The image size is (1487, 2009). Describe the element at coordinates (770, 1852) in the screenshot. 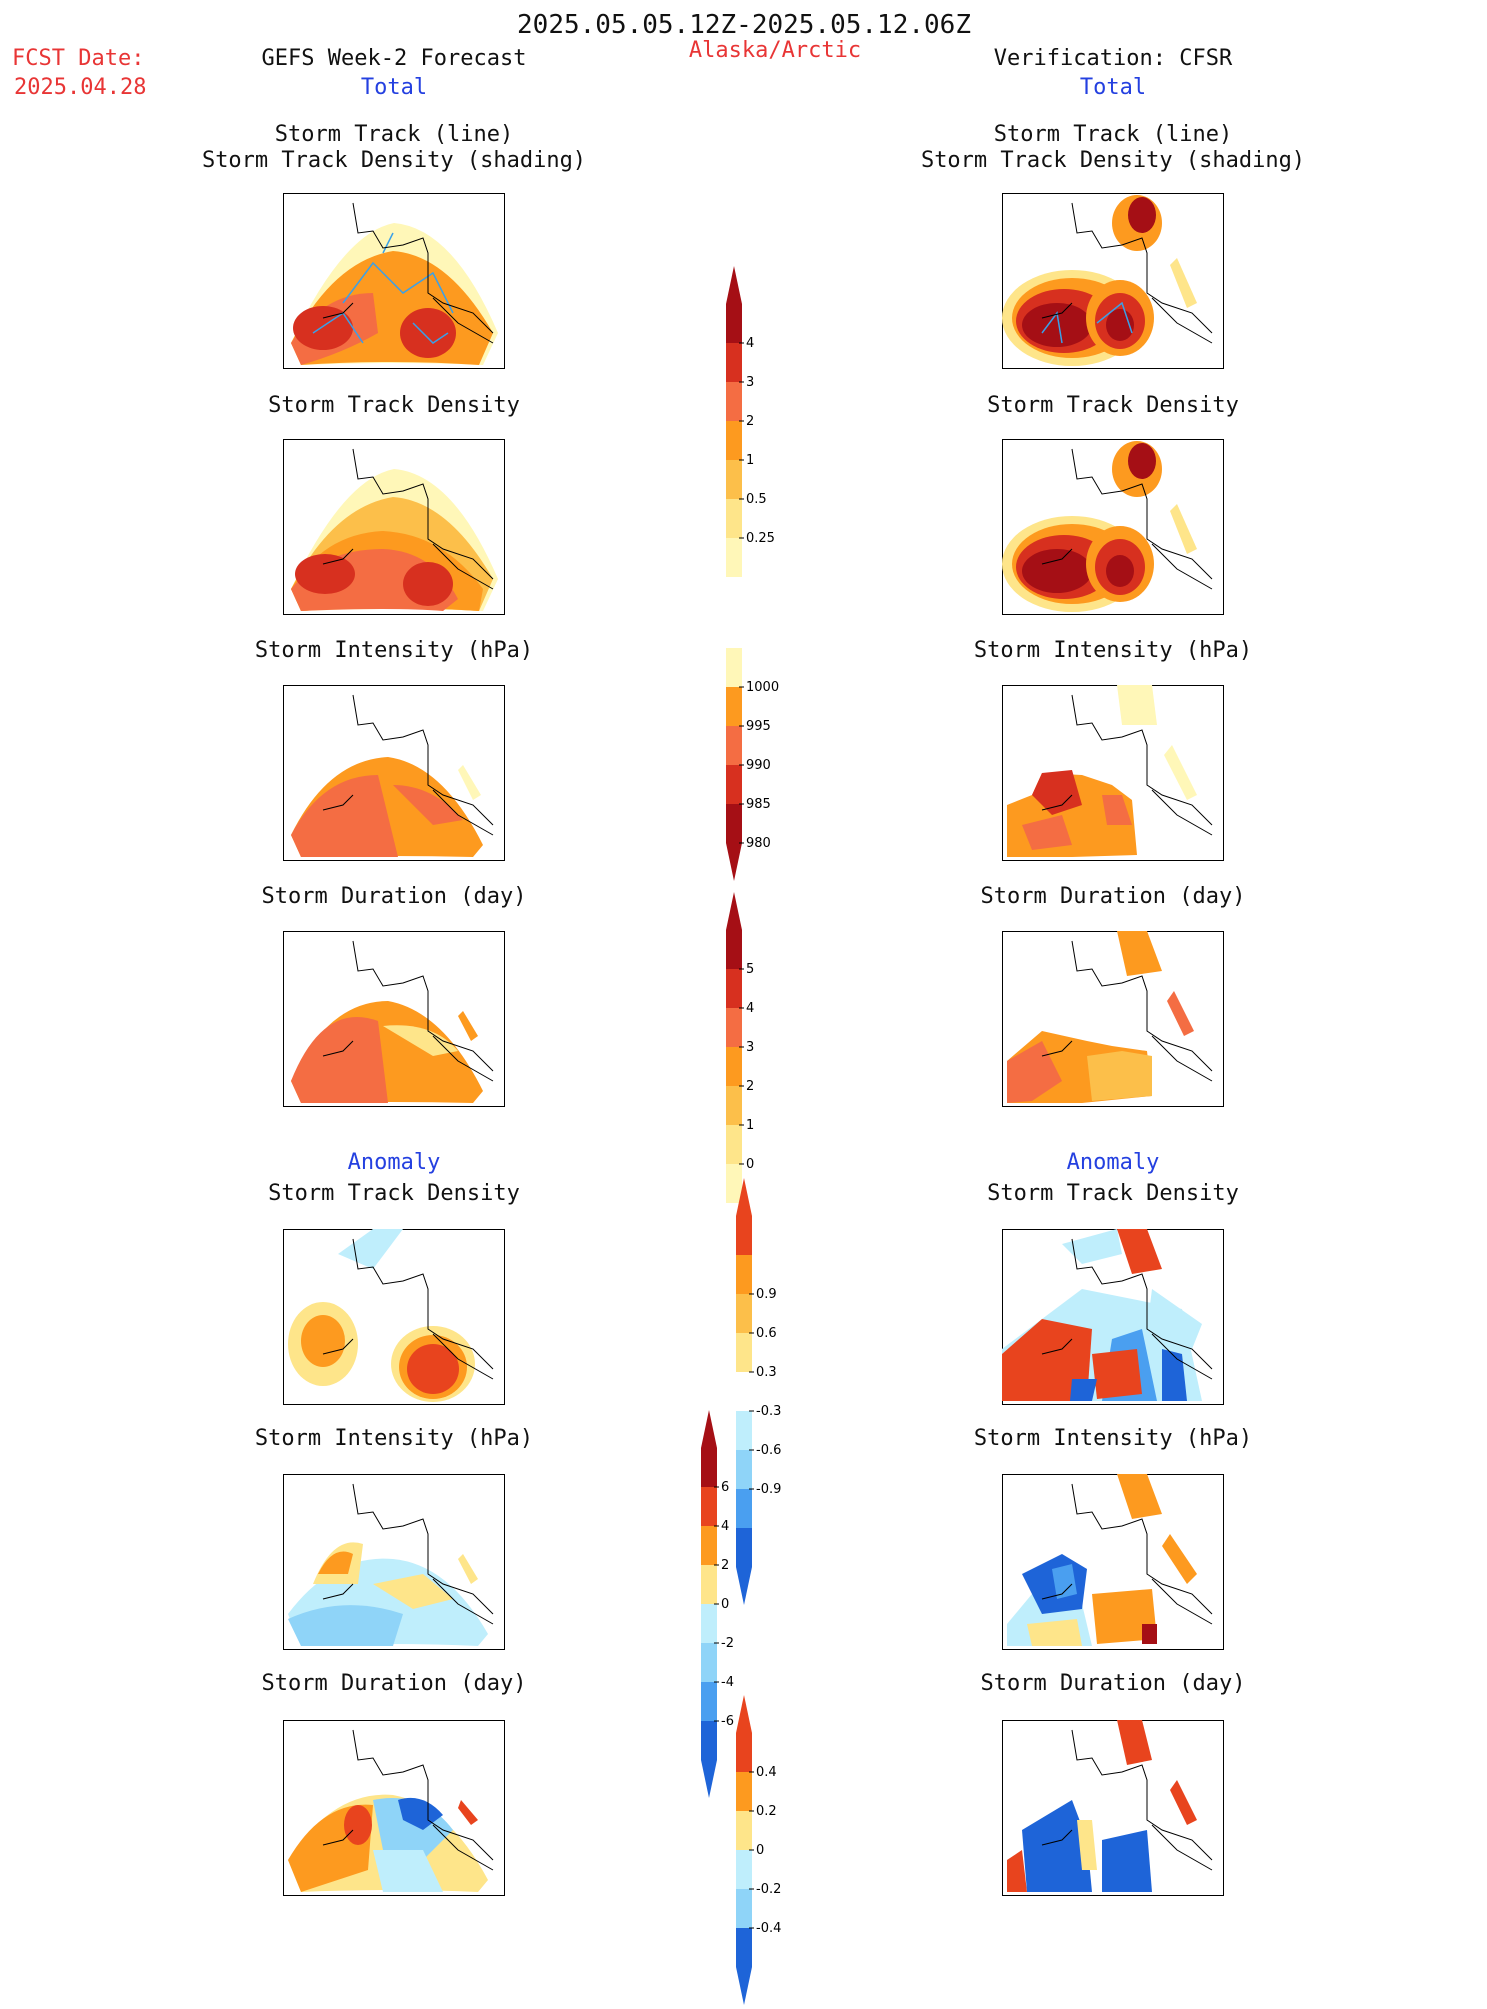

I see `colorbar-duration-anomaly: 0.4 0.2 0 -0.2 -0.4` at that location.